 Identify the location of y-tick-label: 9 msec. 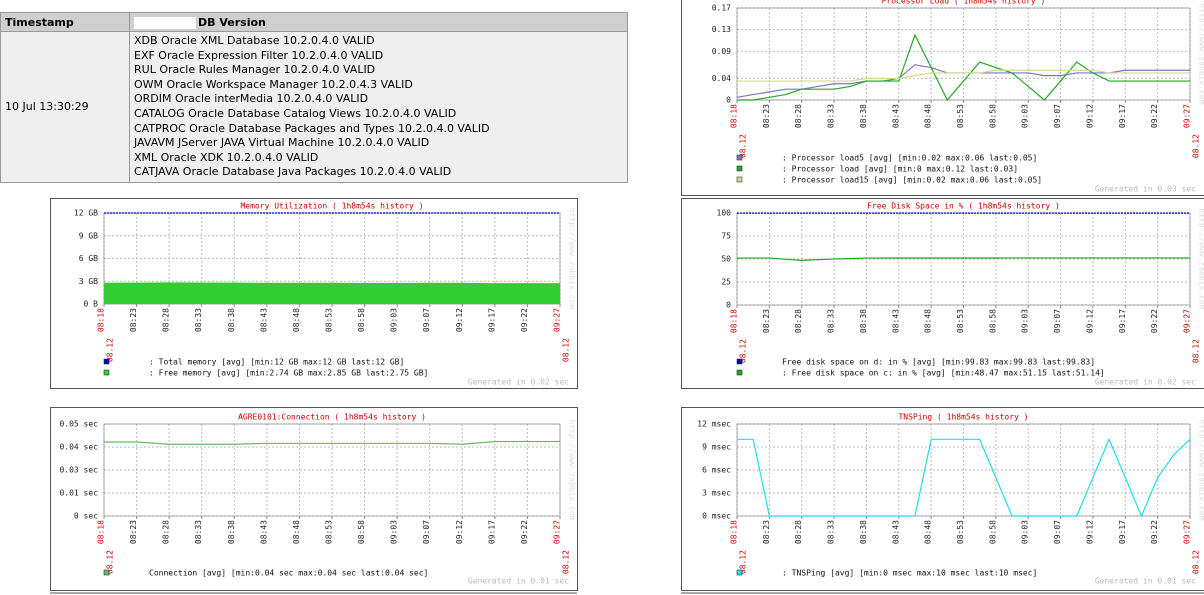
(716, 447).